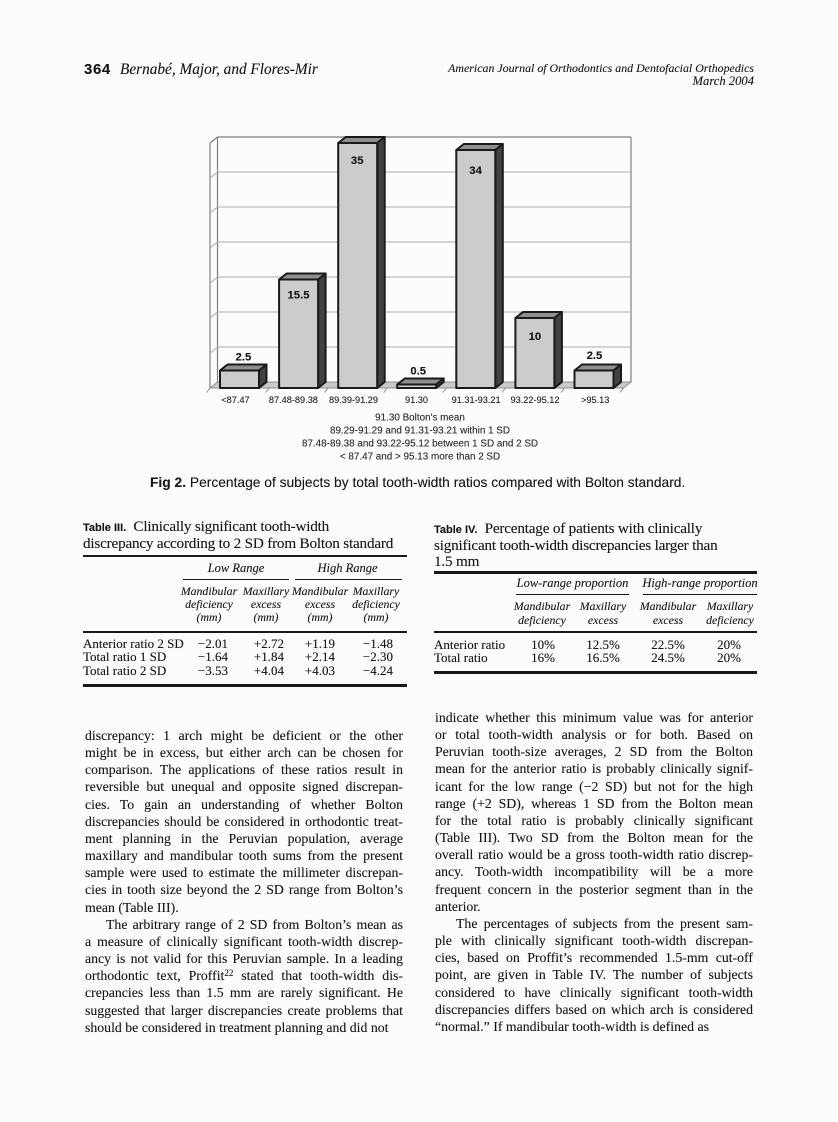 The width and height of the screenshot is (838, 1122). What do you see at coordinates (353, 400) in the screenshot?
I see `svg-text: 89.39-91.29` at bounding box center [353, 400].